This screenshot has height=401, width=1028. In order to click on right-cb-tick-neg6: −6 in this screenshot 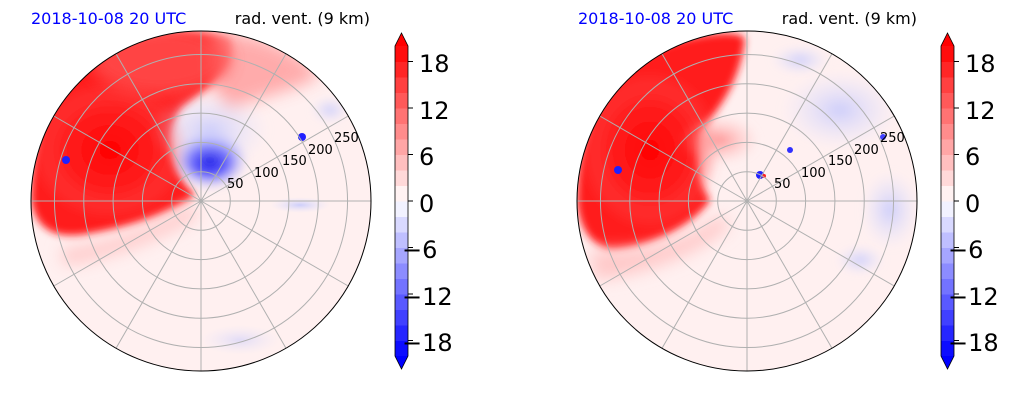, I will do `click(965, 250)`.